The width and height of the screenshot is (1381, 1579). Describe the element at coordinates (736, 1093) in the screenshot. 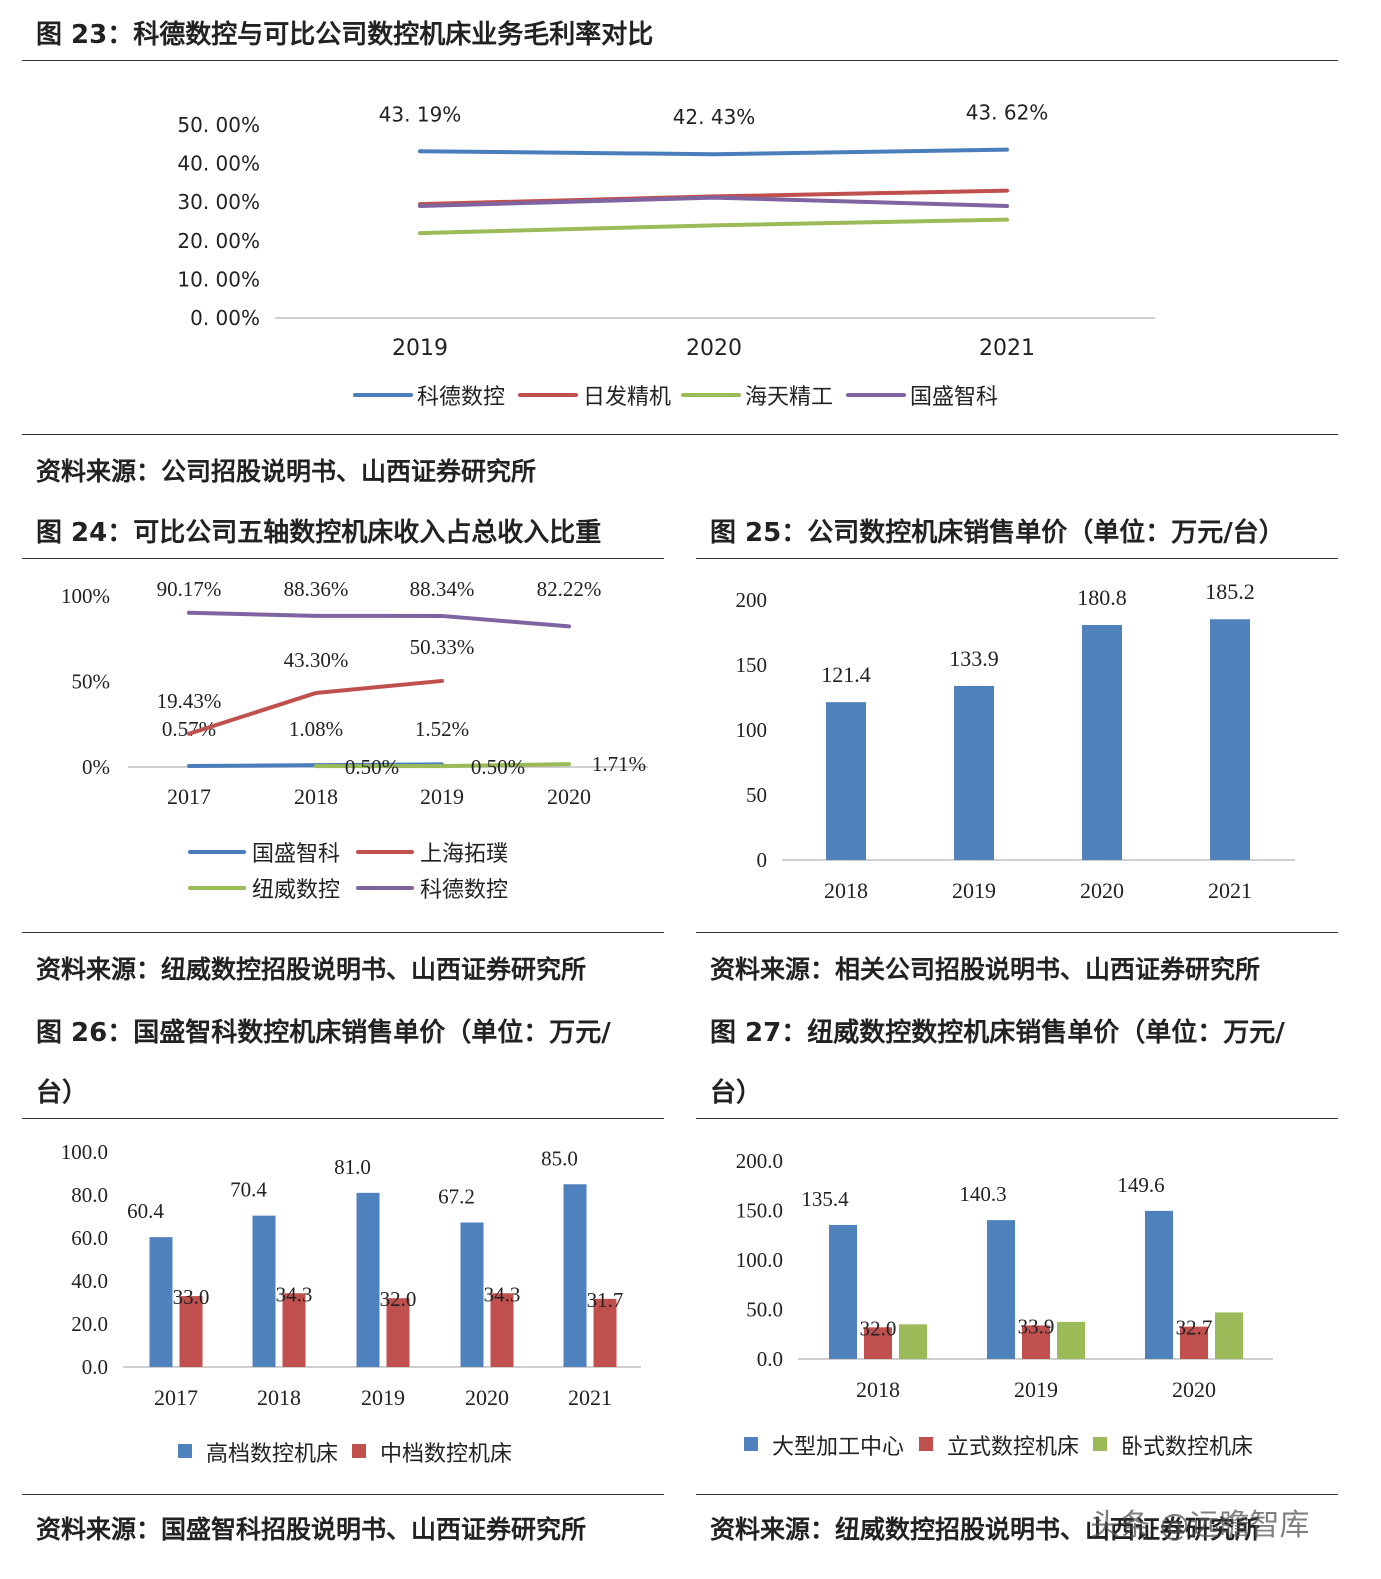

I see `fig27-title-line2: 台）` at that location.